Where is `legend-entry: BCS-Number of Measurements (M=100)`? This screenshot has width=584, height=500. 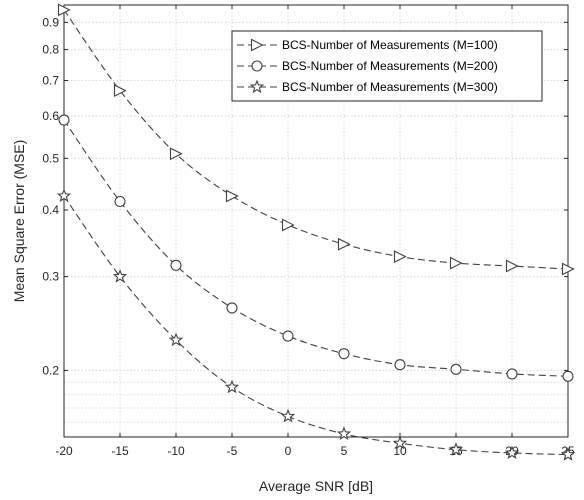
legend-entry: BCS-Number of Measurements (M=100) is located at coordinates (367, 45).